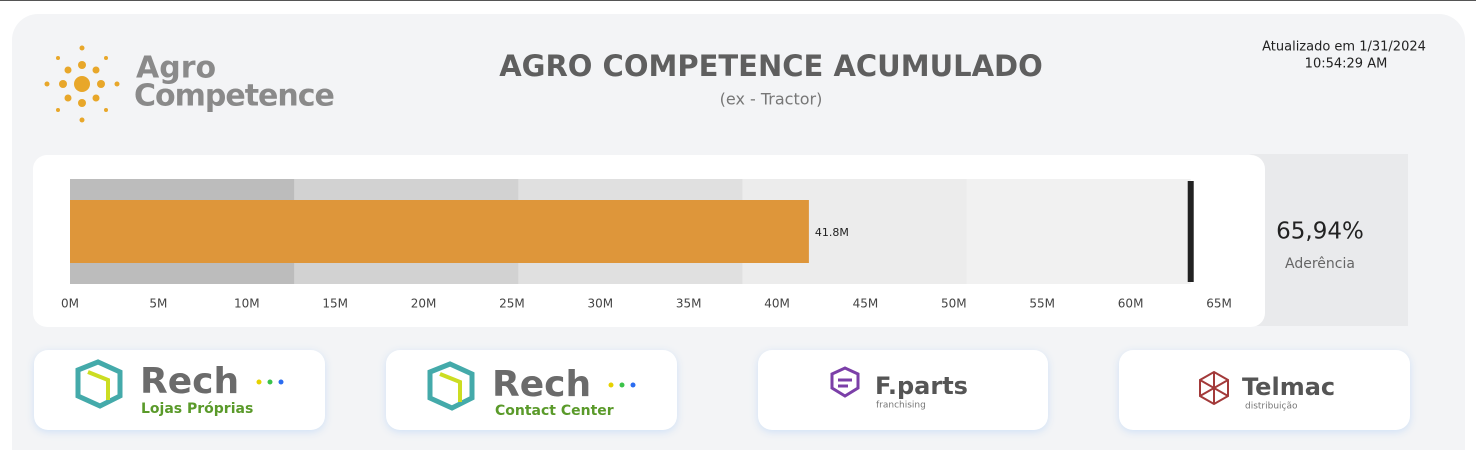  What do you see at coordinates (689, 304) in the screenshot?
I see `x-tick-label: 35M` at bounding box center [689, 304].